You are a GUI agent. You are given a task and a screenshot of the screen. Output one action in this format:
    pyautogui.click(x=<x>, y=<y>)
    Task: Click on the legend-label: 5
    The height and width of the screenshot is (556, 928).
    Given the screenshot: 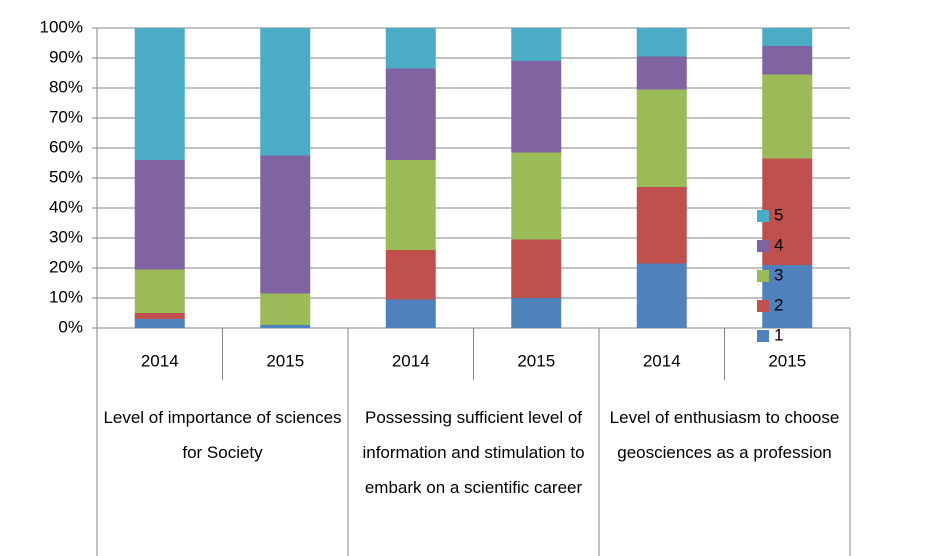 What is the action you would take?
    pyautogui.click(x=778, y=214)
    